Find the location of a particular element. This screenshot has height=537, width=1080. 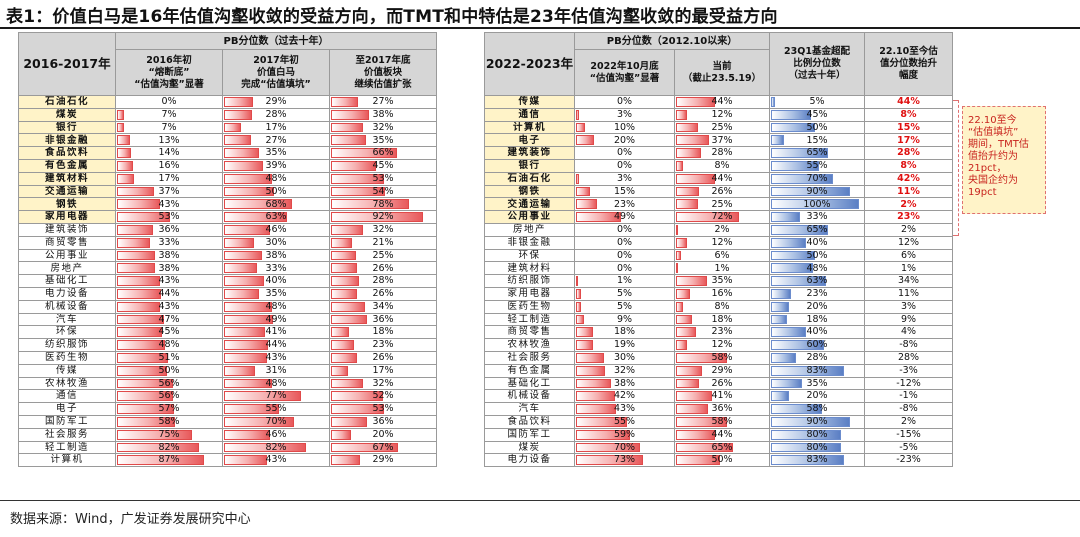

left-pb-1-cell: 36% is located at coordinates (169, 229).